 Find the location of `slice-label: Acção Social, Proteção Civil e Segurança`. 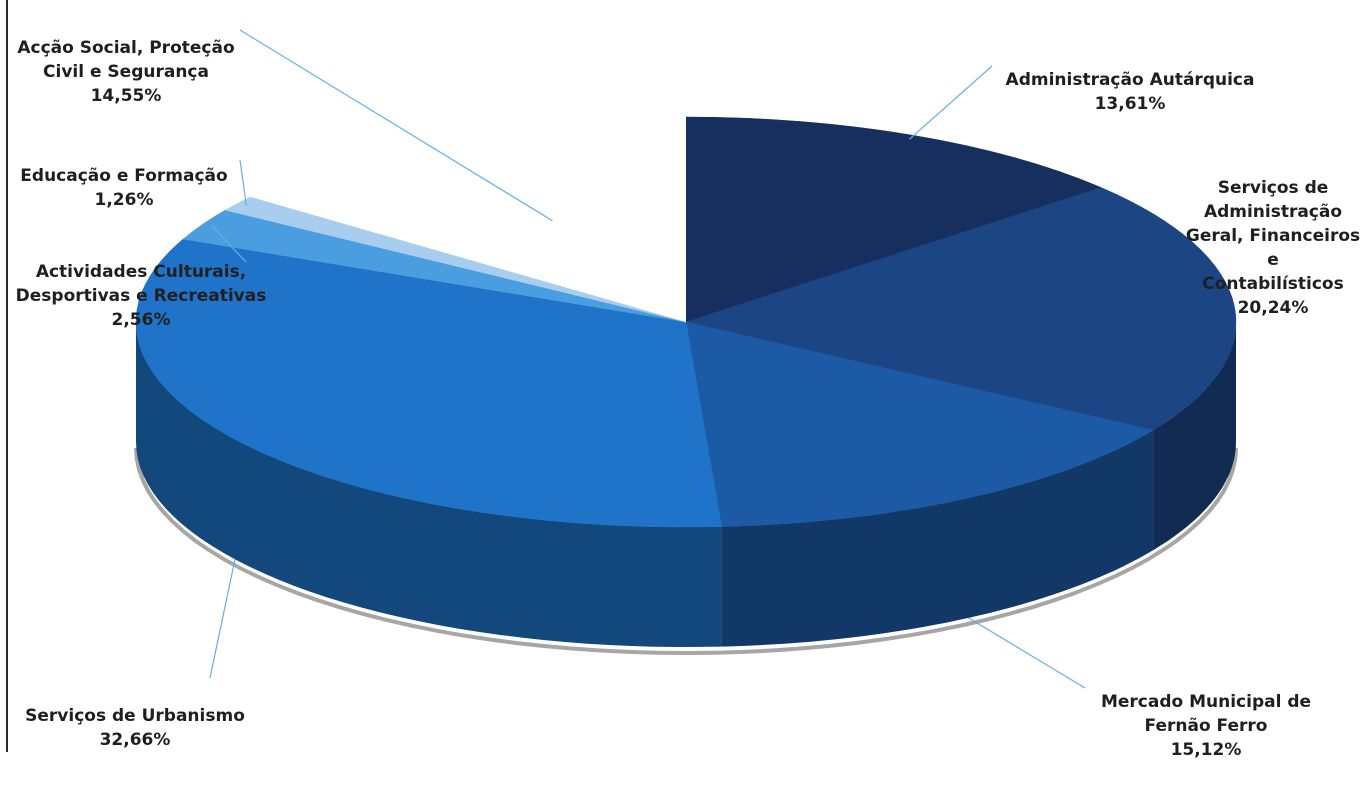

slice-label: Acção Social, Proteção Civil e Segurança is located at coordinates (126, 60).